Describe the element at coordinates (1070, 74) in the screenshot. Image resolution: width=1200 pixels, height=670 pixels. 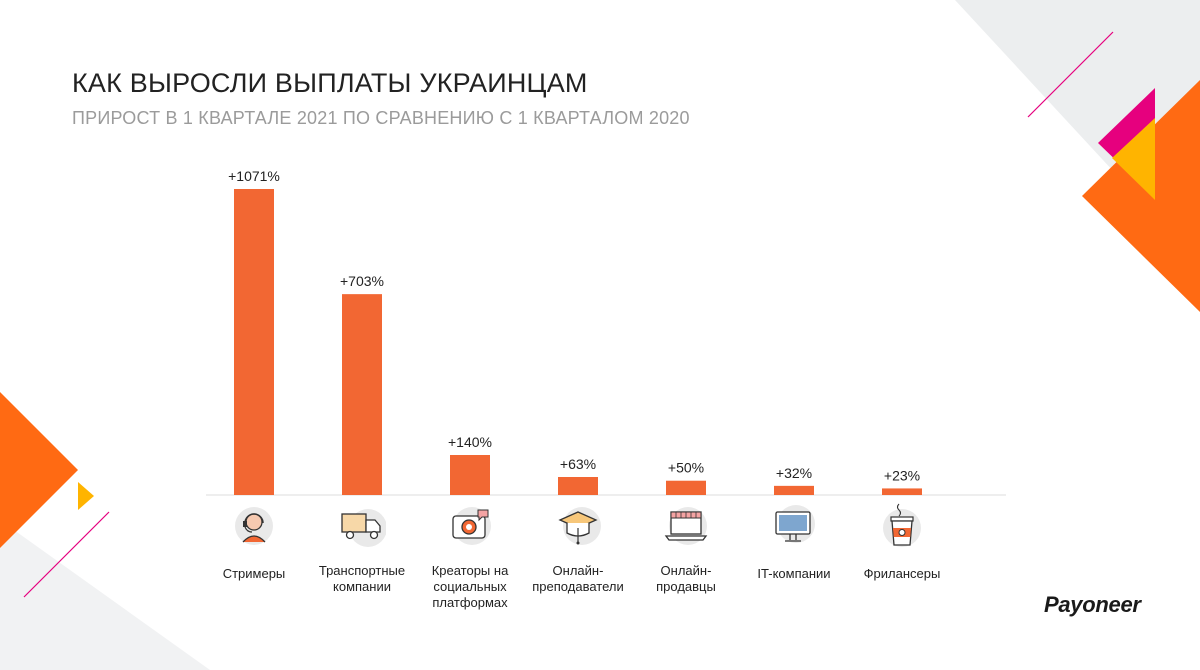
I see `deco-magenta-line-top` at that location.